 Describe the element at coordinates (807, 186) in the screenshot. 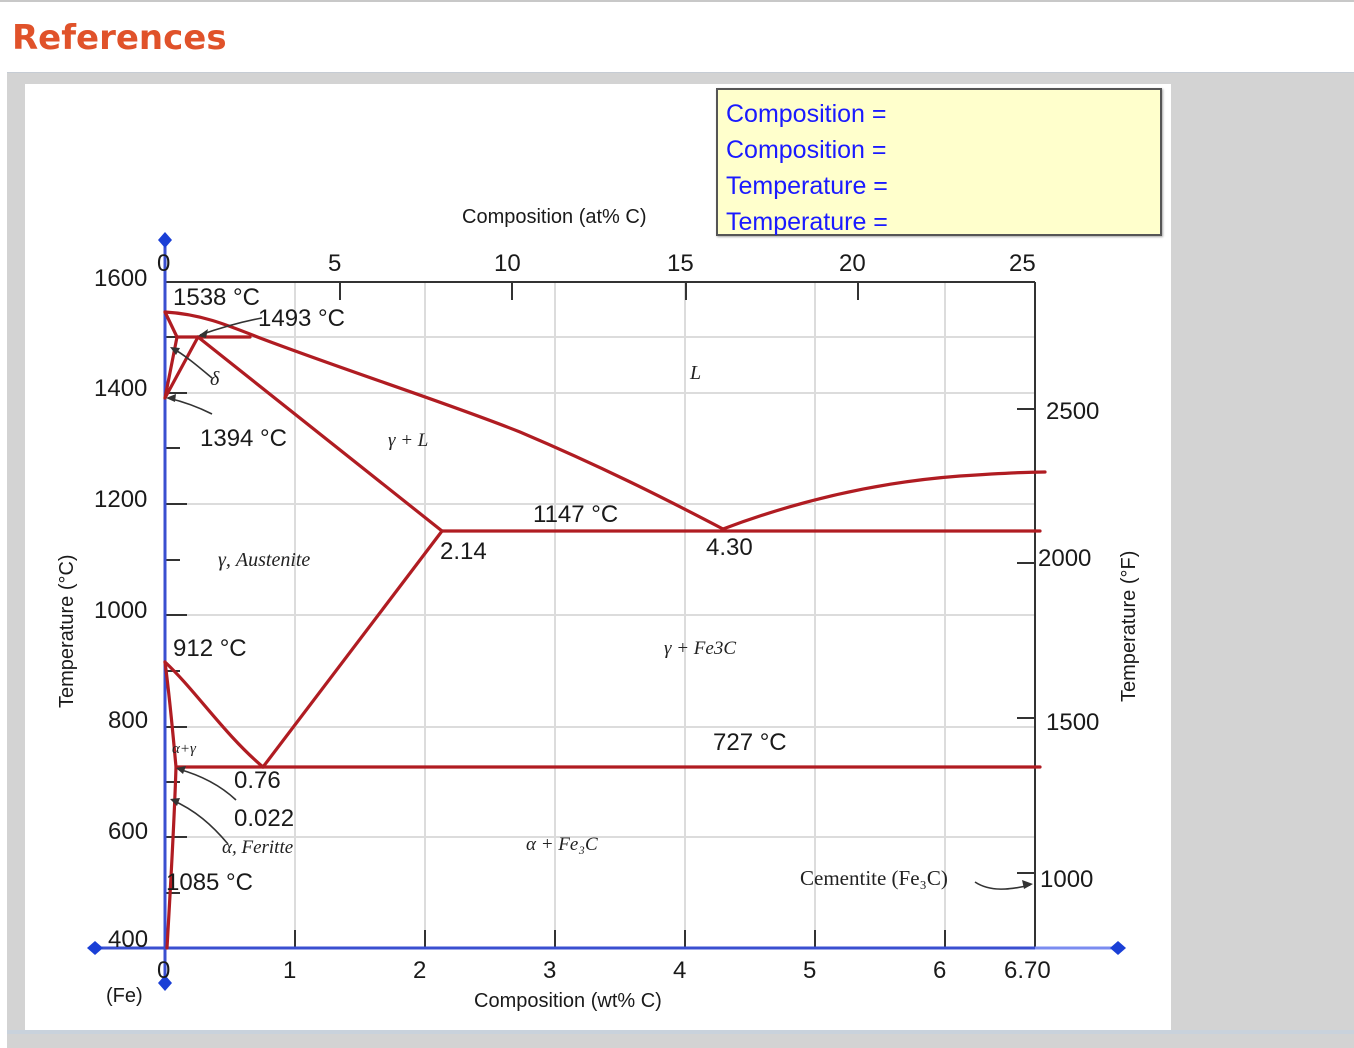

I see `readout-temperature-c: Temperature =` at that location.